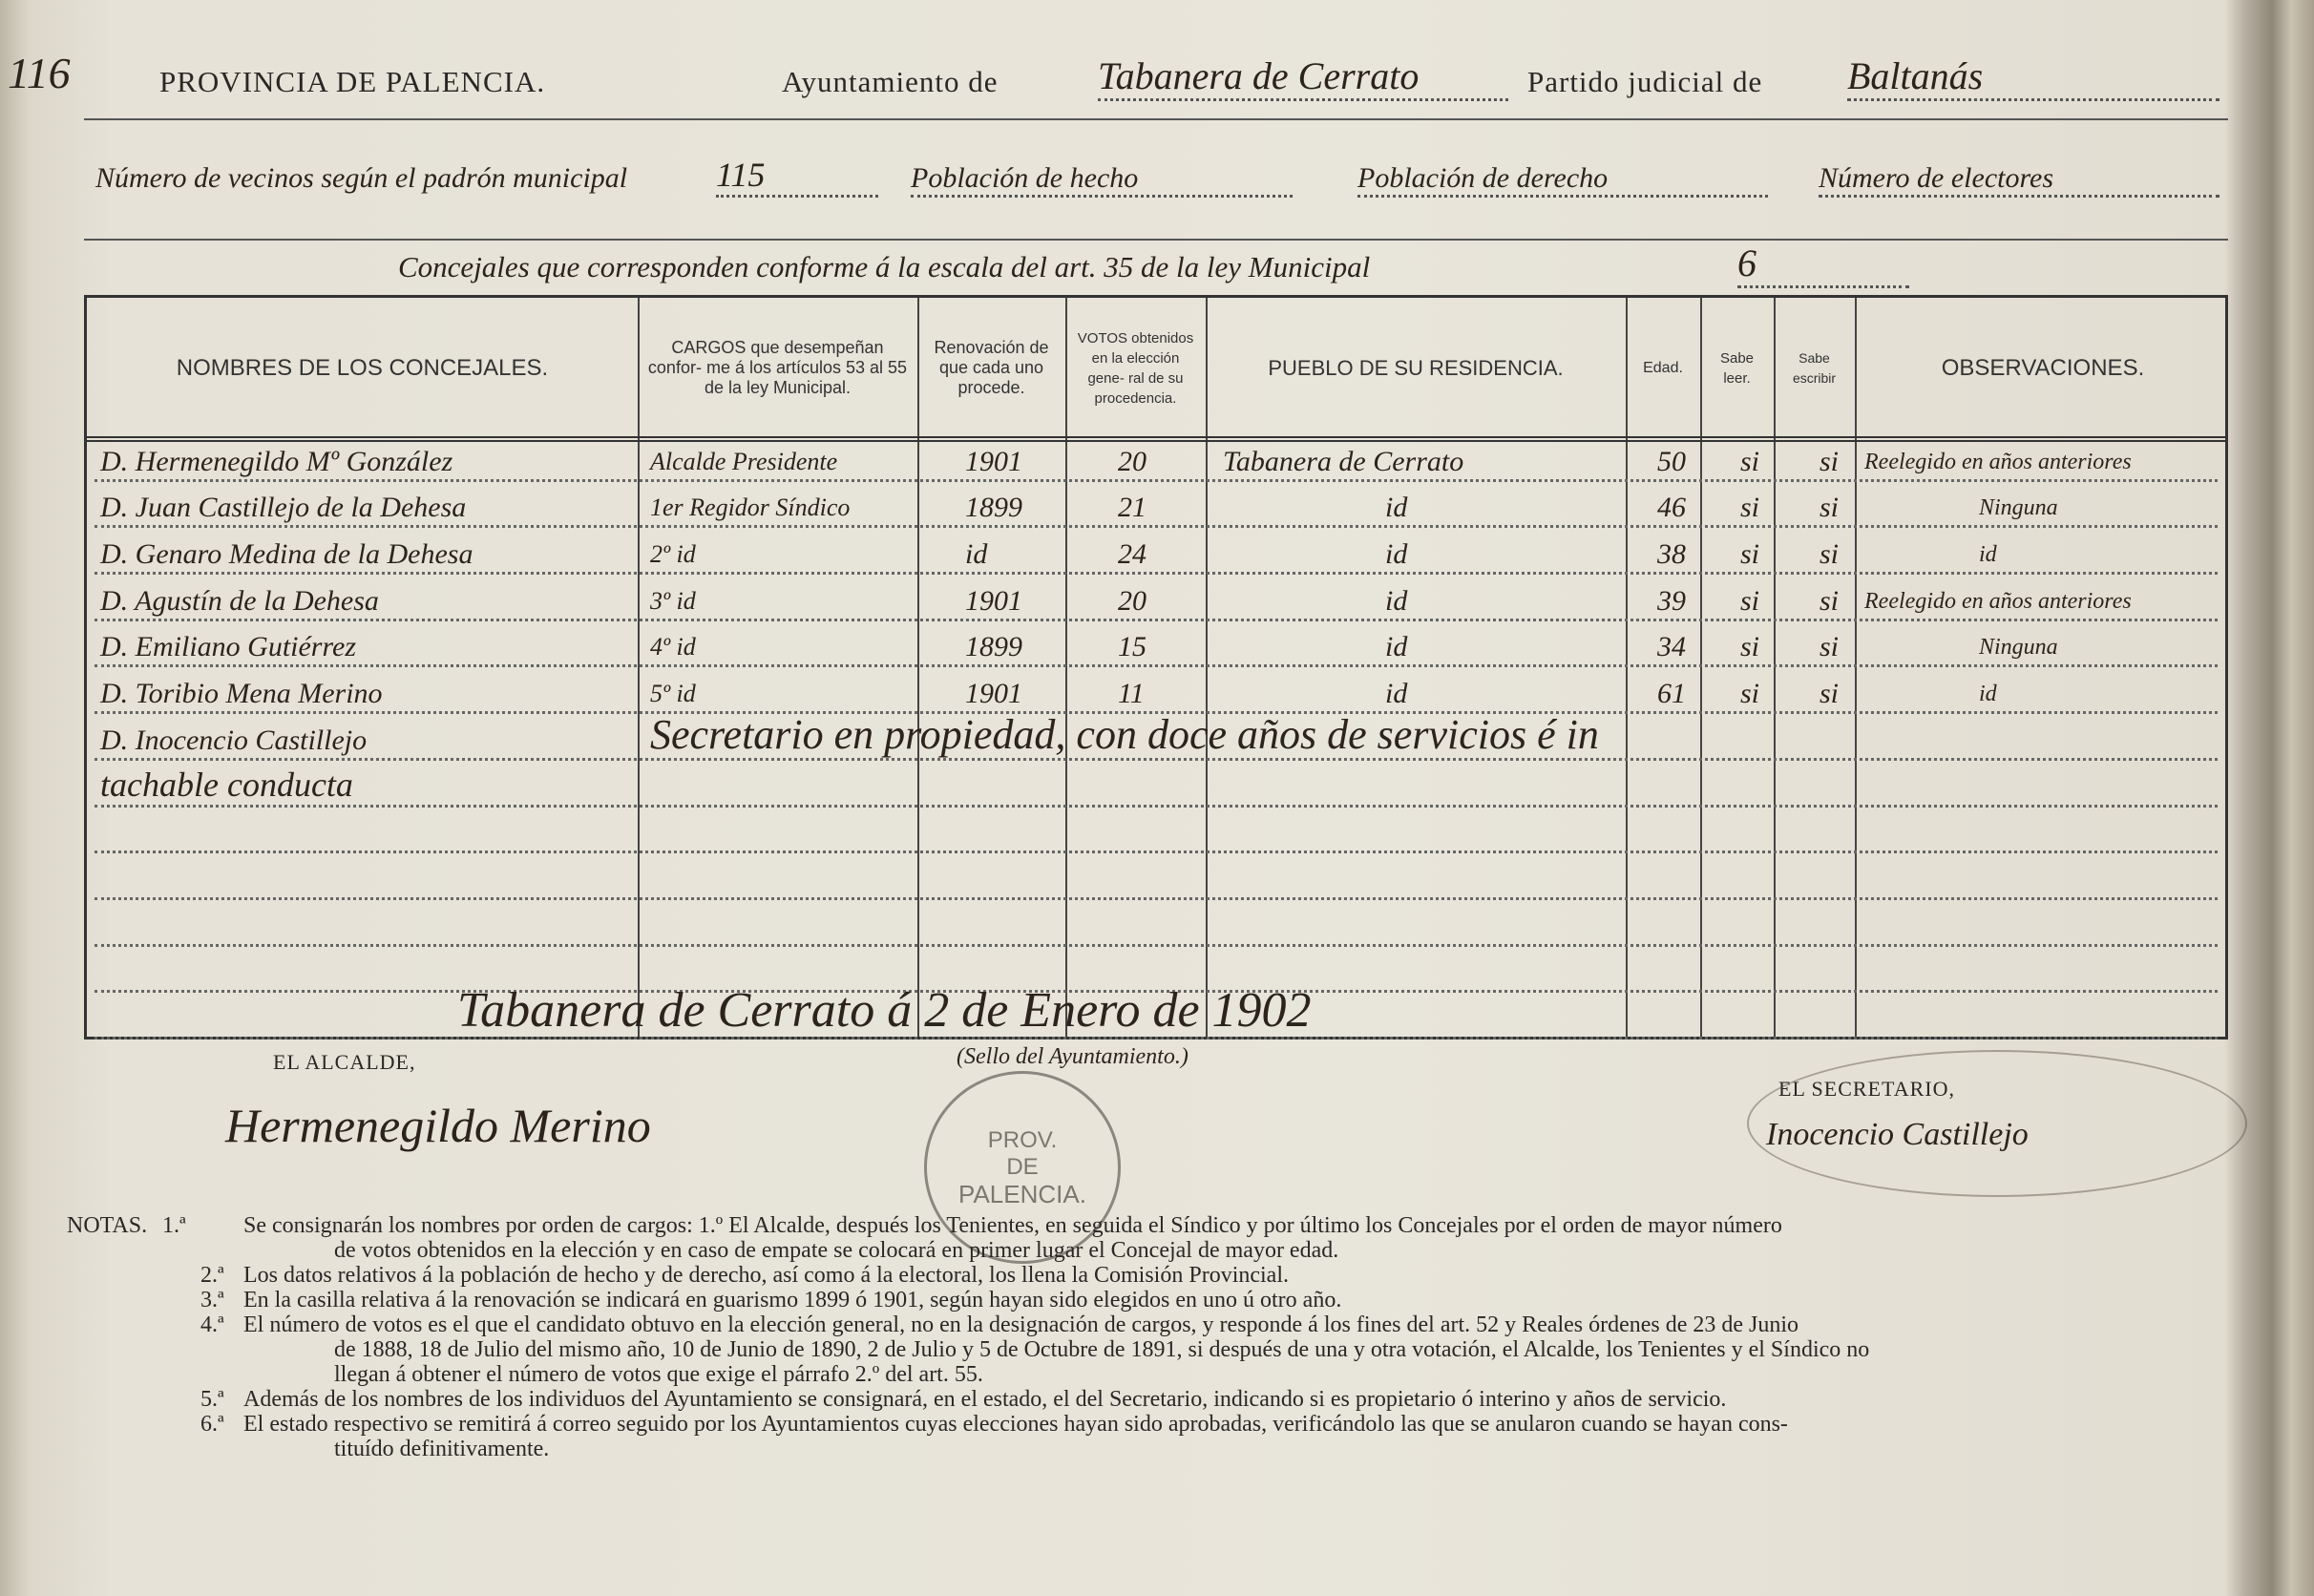 This screenshot has width=2314, height=1596. What do you see at coordinates (240, 600) in the screenshot?
I see `cell-name: D. Agustín de la Dehesa` at bounding box center [240, 600].